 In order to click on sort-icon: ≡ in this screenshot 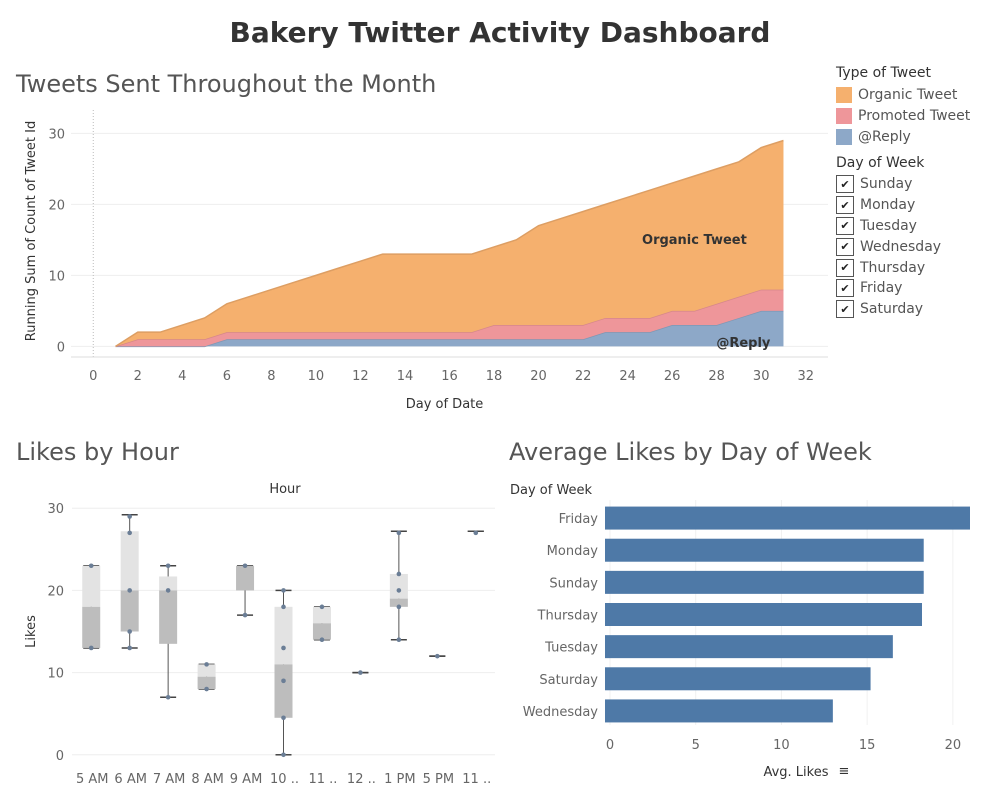, I will do `click(844, 771)`.